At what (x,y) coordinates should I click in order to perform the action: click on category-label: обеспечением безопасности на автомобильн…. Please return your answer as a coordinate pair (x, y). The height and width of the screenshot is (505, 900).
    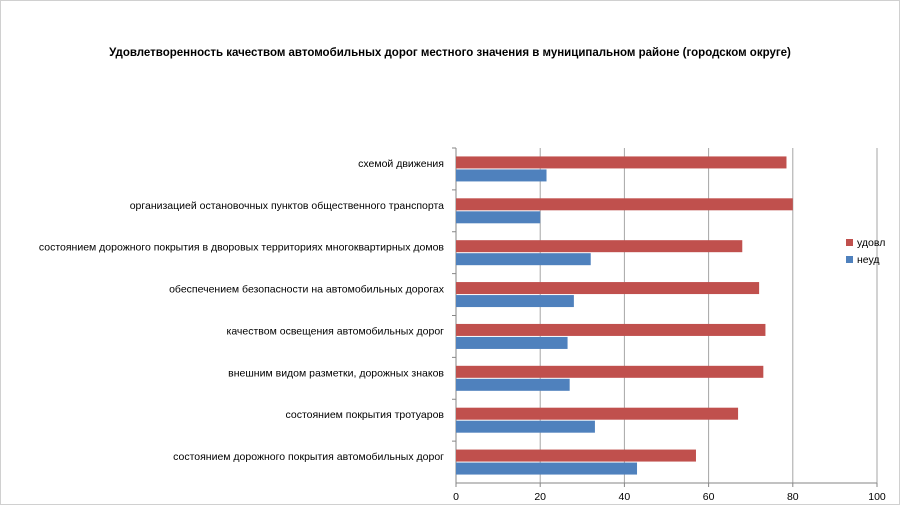
    Looking at the image, I should click on (307, 290).